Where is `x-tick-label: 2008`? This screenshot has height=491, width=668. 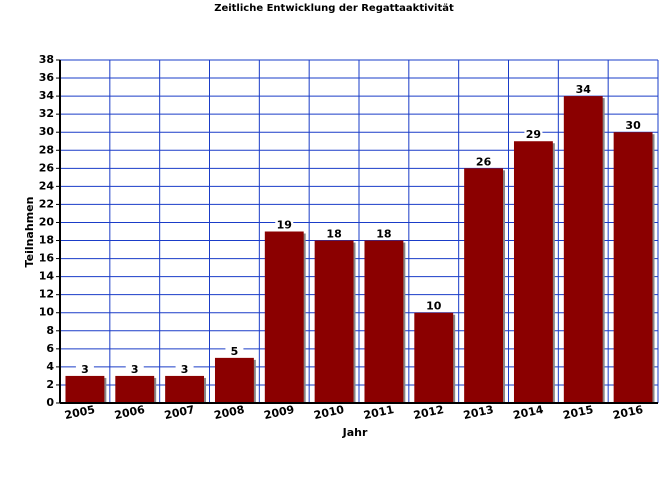 x-tick-label: 2008 is located at coordinates (229, 412).